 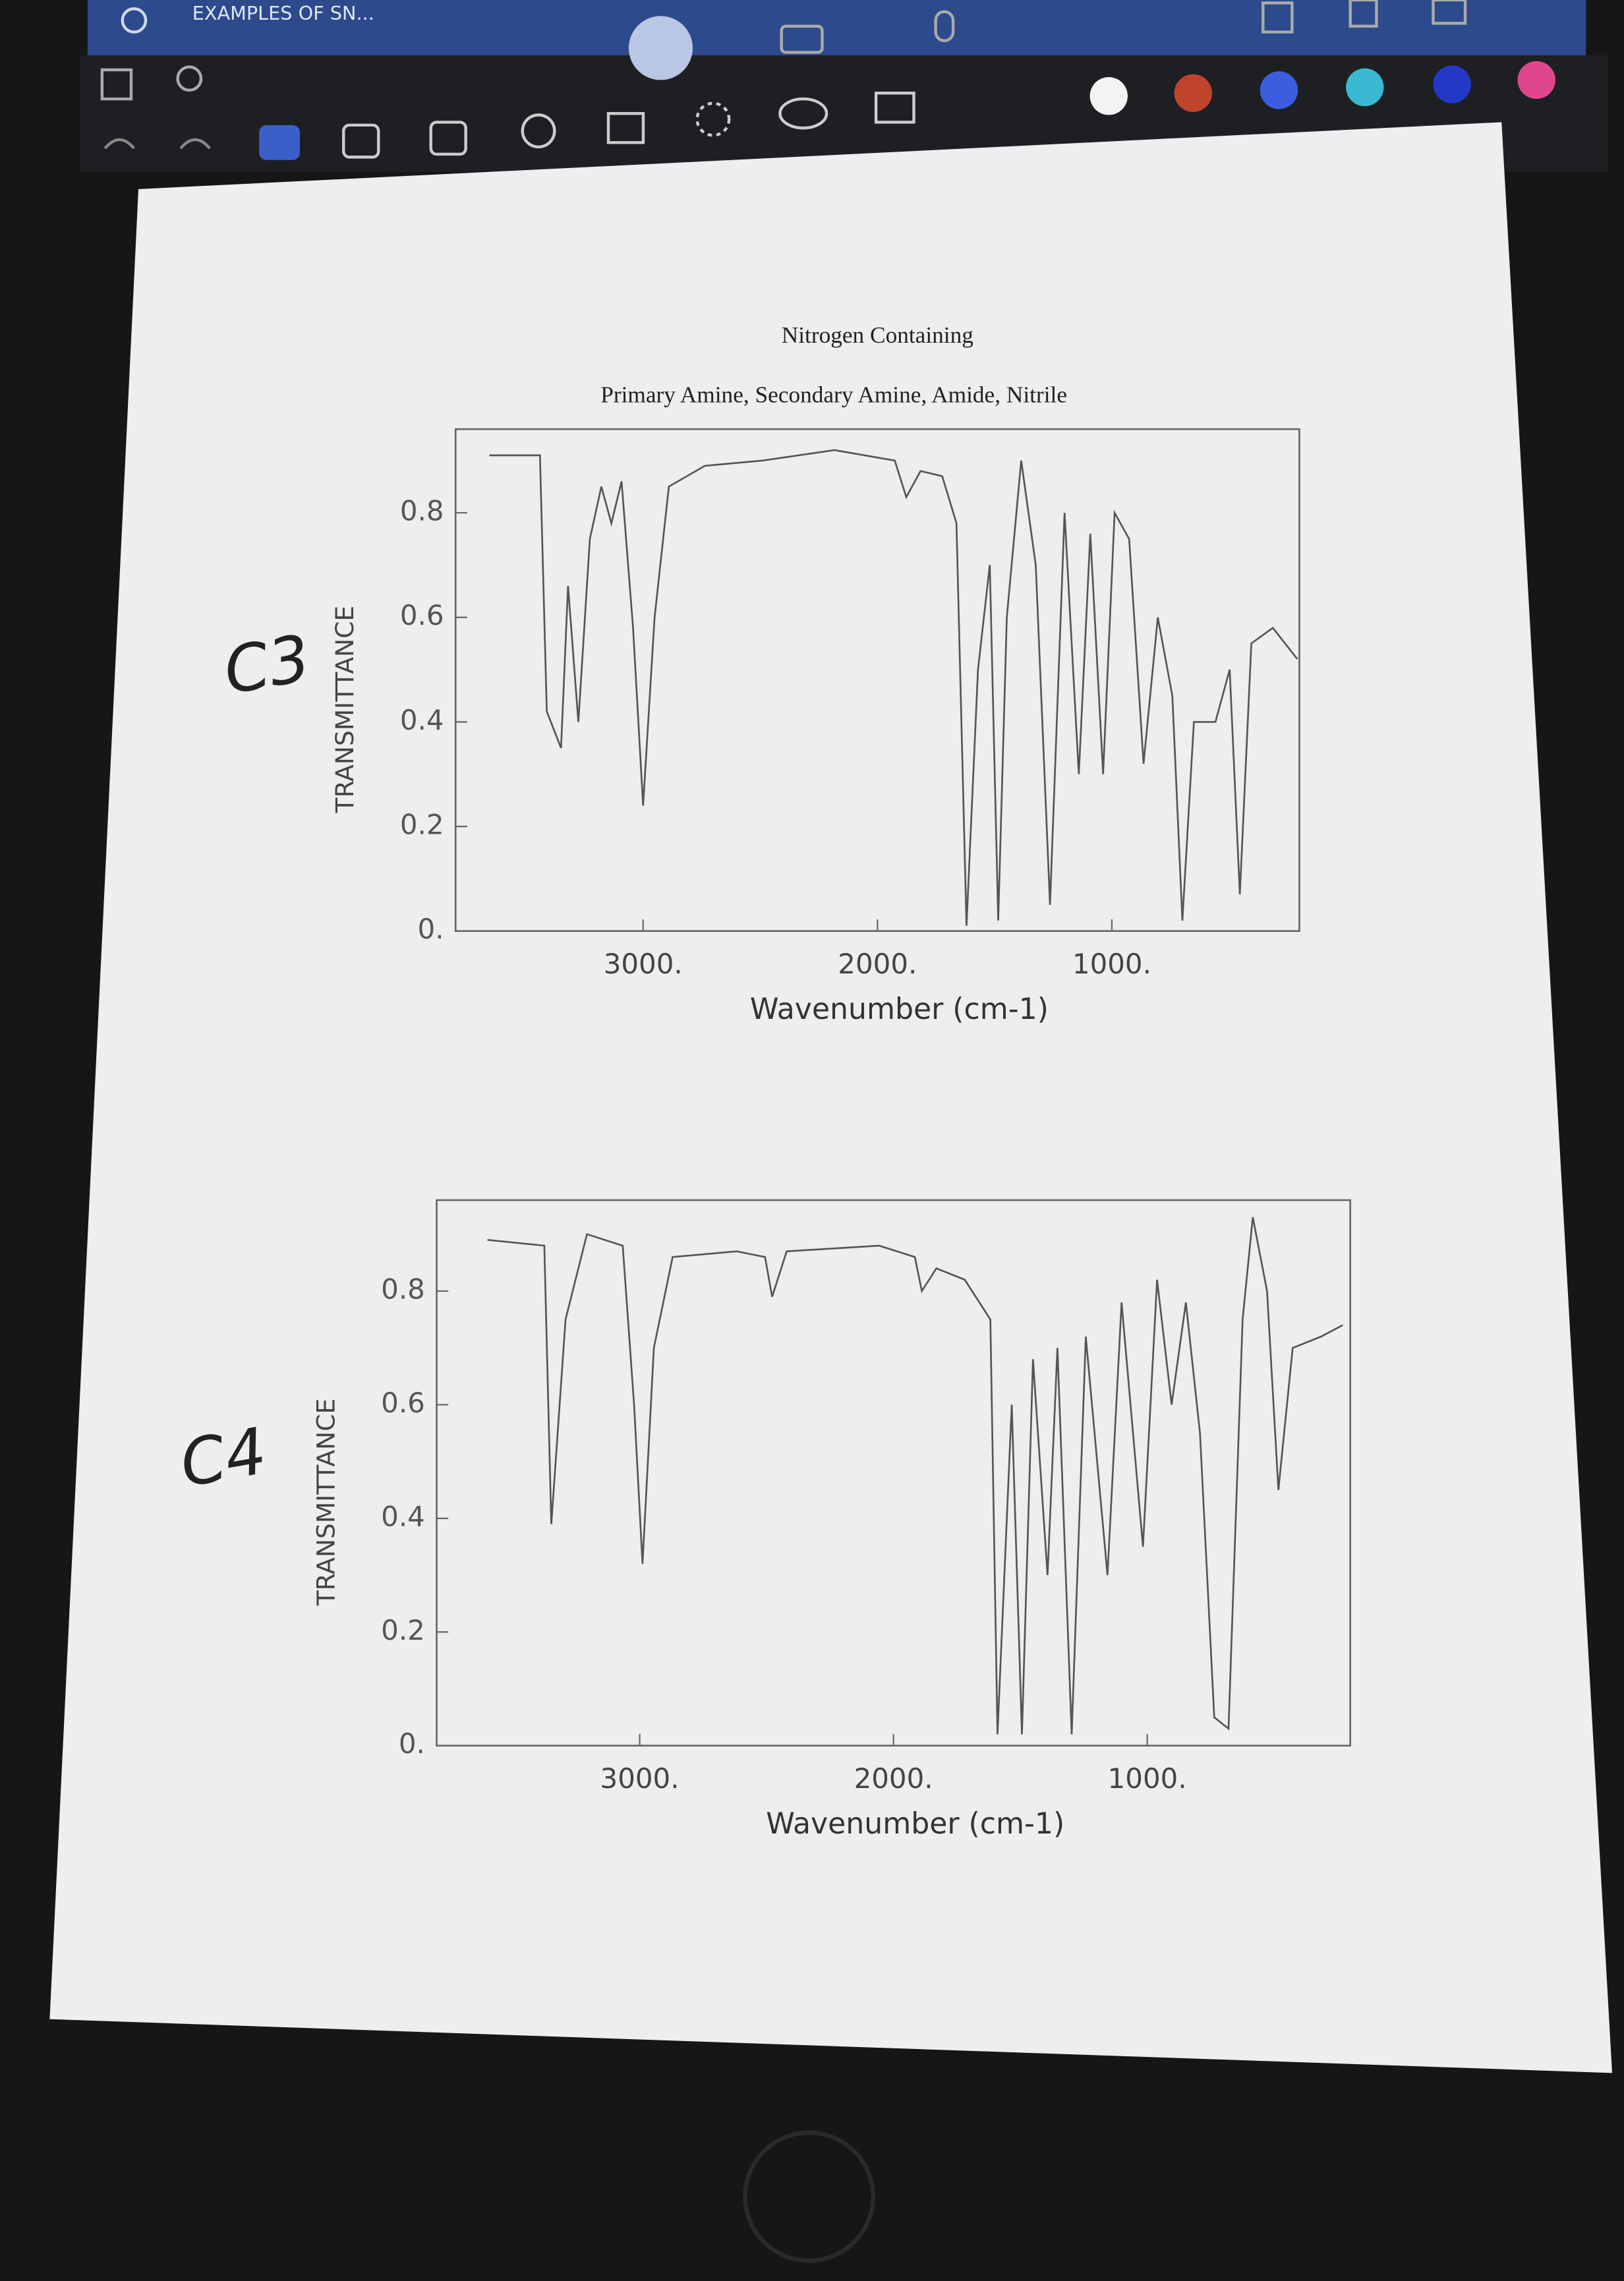 I want to click on sticker-tool, so click(x=803, y=113).